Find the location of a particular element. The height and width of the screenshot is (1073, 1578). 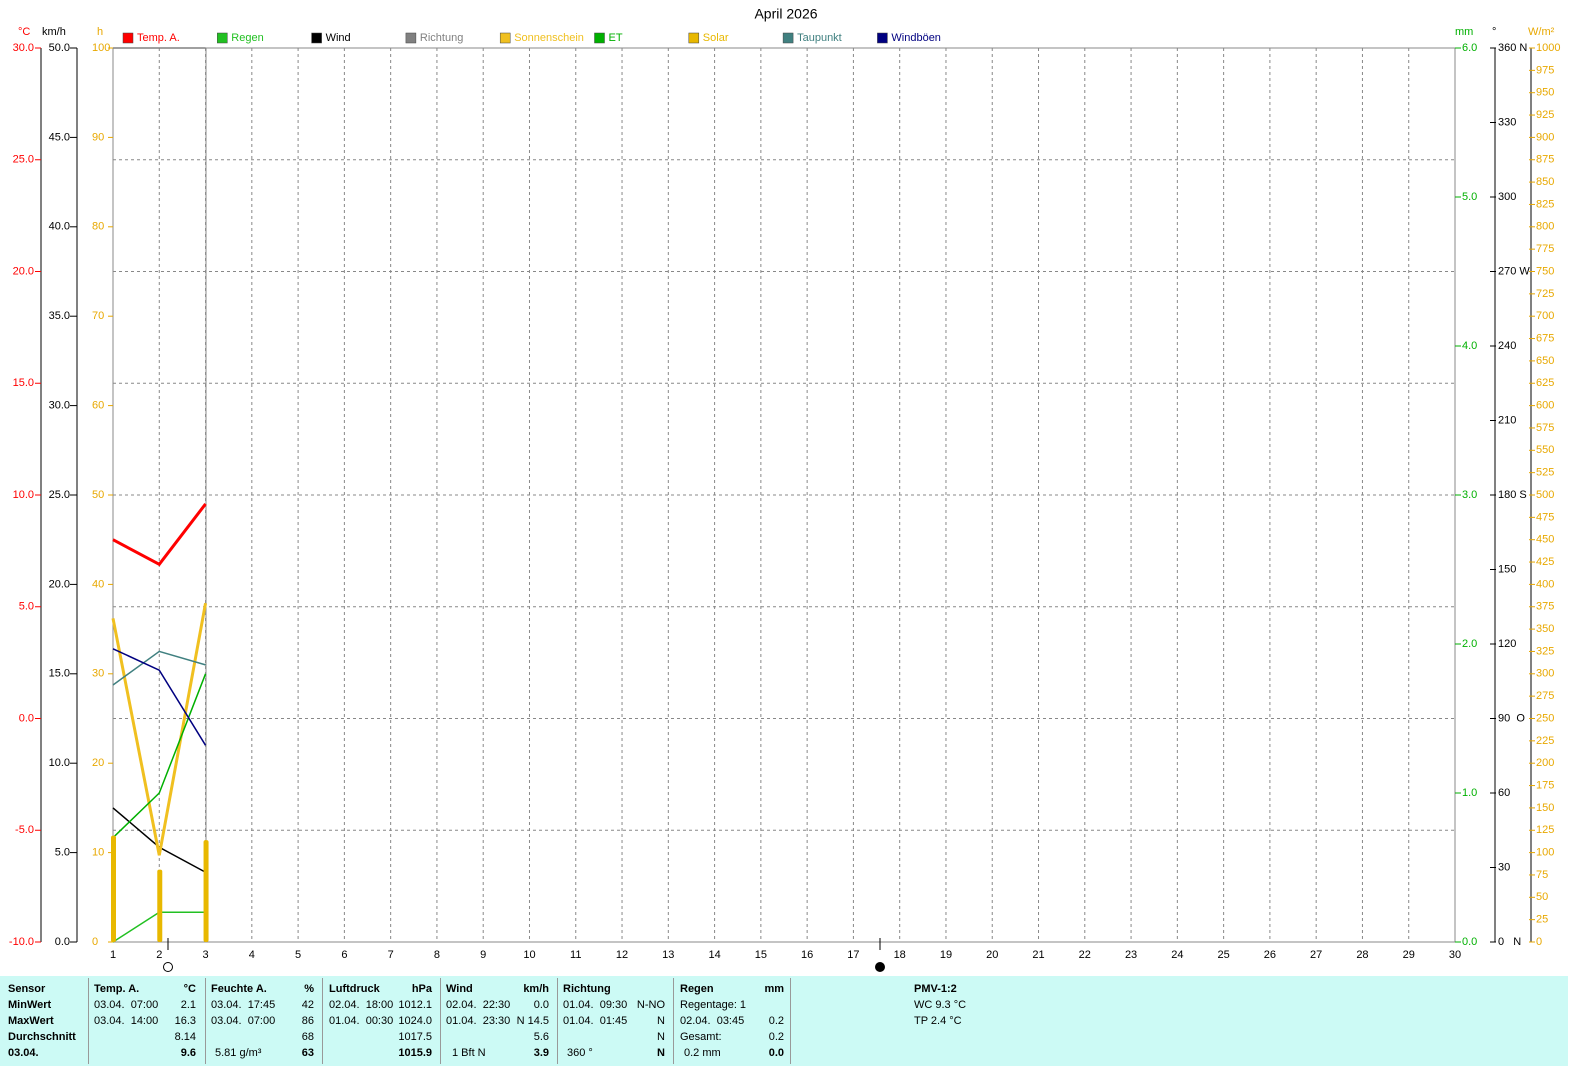

y-tick-label: 225 is located at coordinates (1545, 741).